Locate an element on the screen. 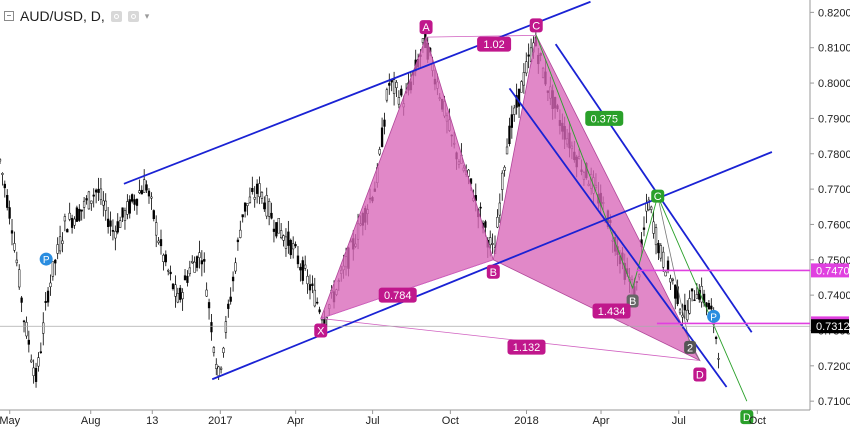  point-x-label: X is located at coordinates (321, 330).